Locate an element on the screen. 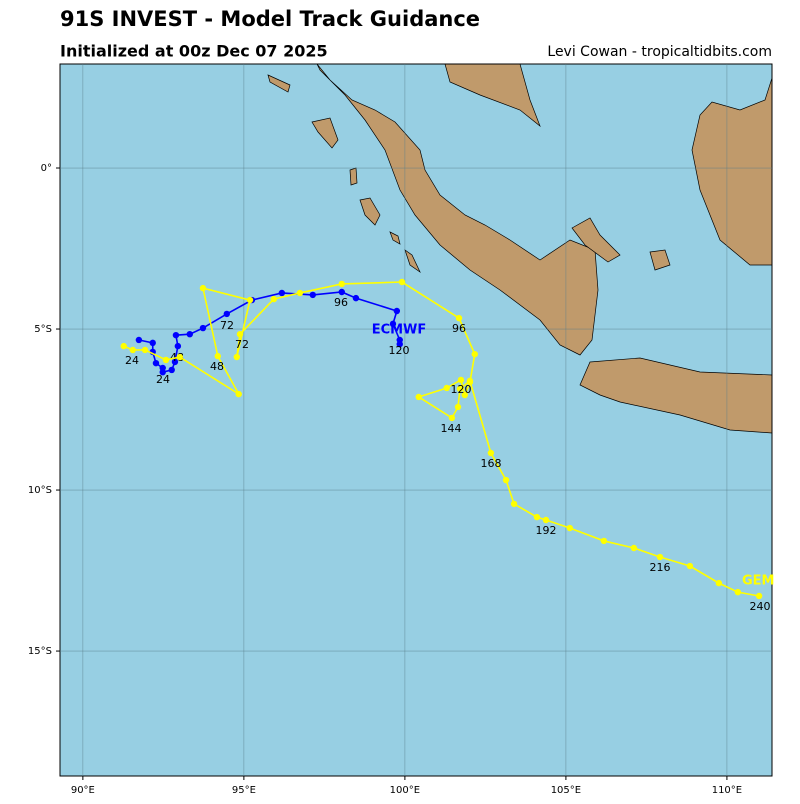  borneo is located at coordinates (731, 171).